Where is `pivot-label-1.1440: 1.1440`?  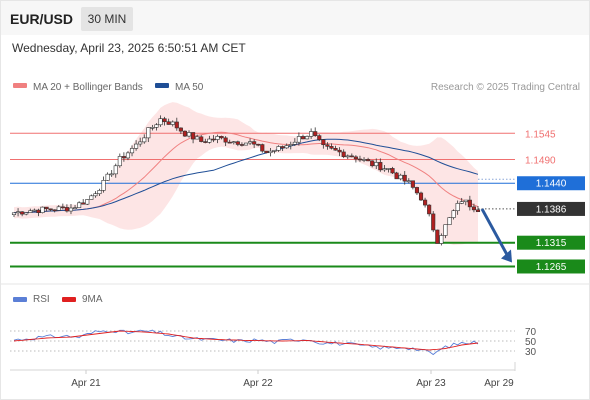 pivot-label-1.1440: 1.1440 is located at coordinates (551, 183).